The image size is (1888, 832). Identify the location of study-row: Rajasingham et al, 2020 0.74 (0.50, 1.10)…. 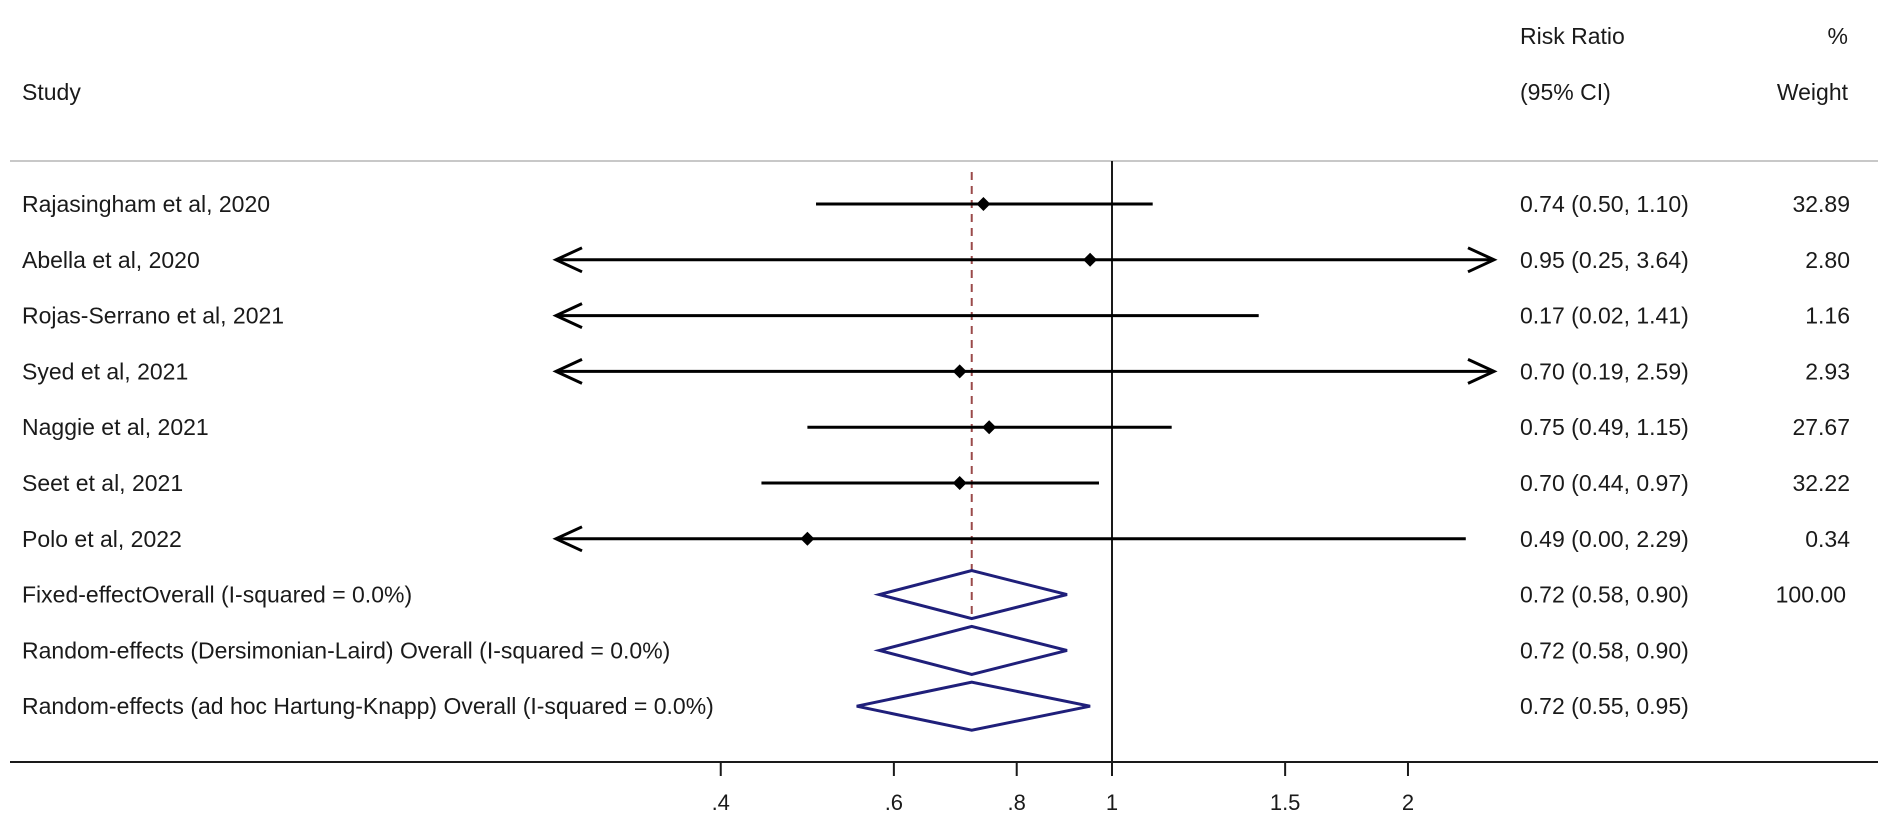
(936, 204).